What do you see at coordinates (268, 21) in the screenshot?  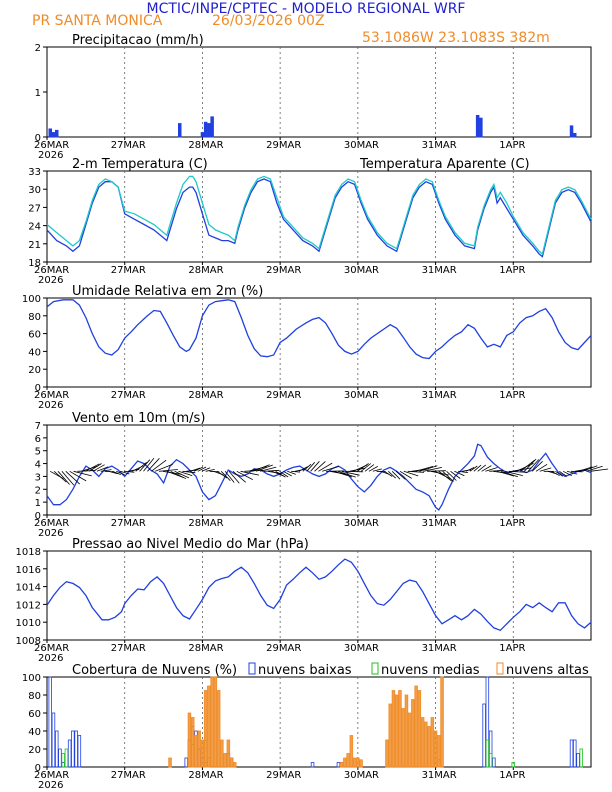 I see `header-run: 26/03/2026 00Z` at bounding box center [268, 21].